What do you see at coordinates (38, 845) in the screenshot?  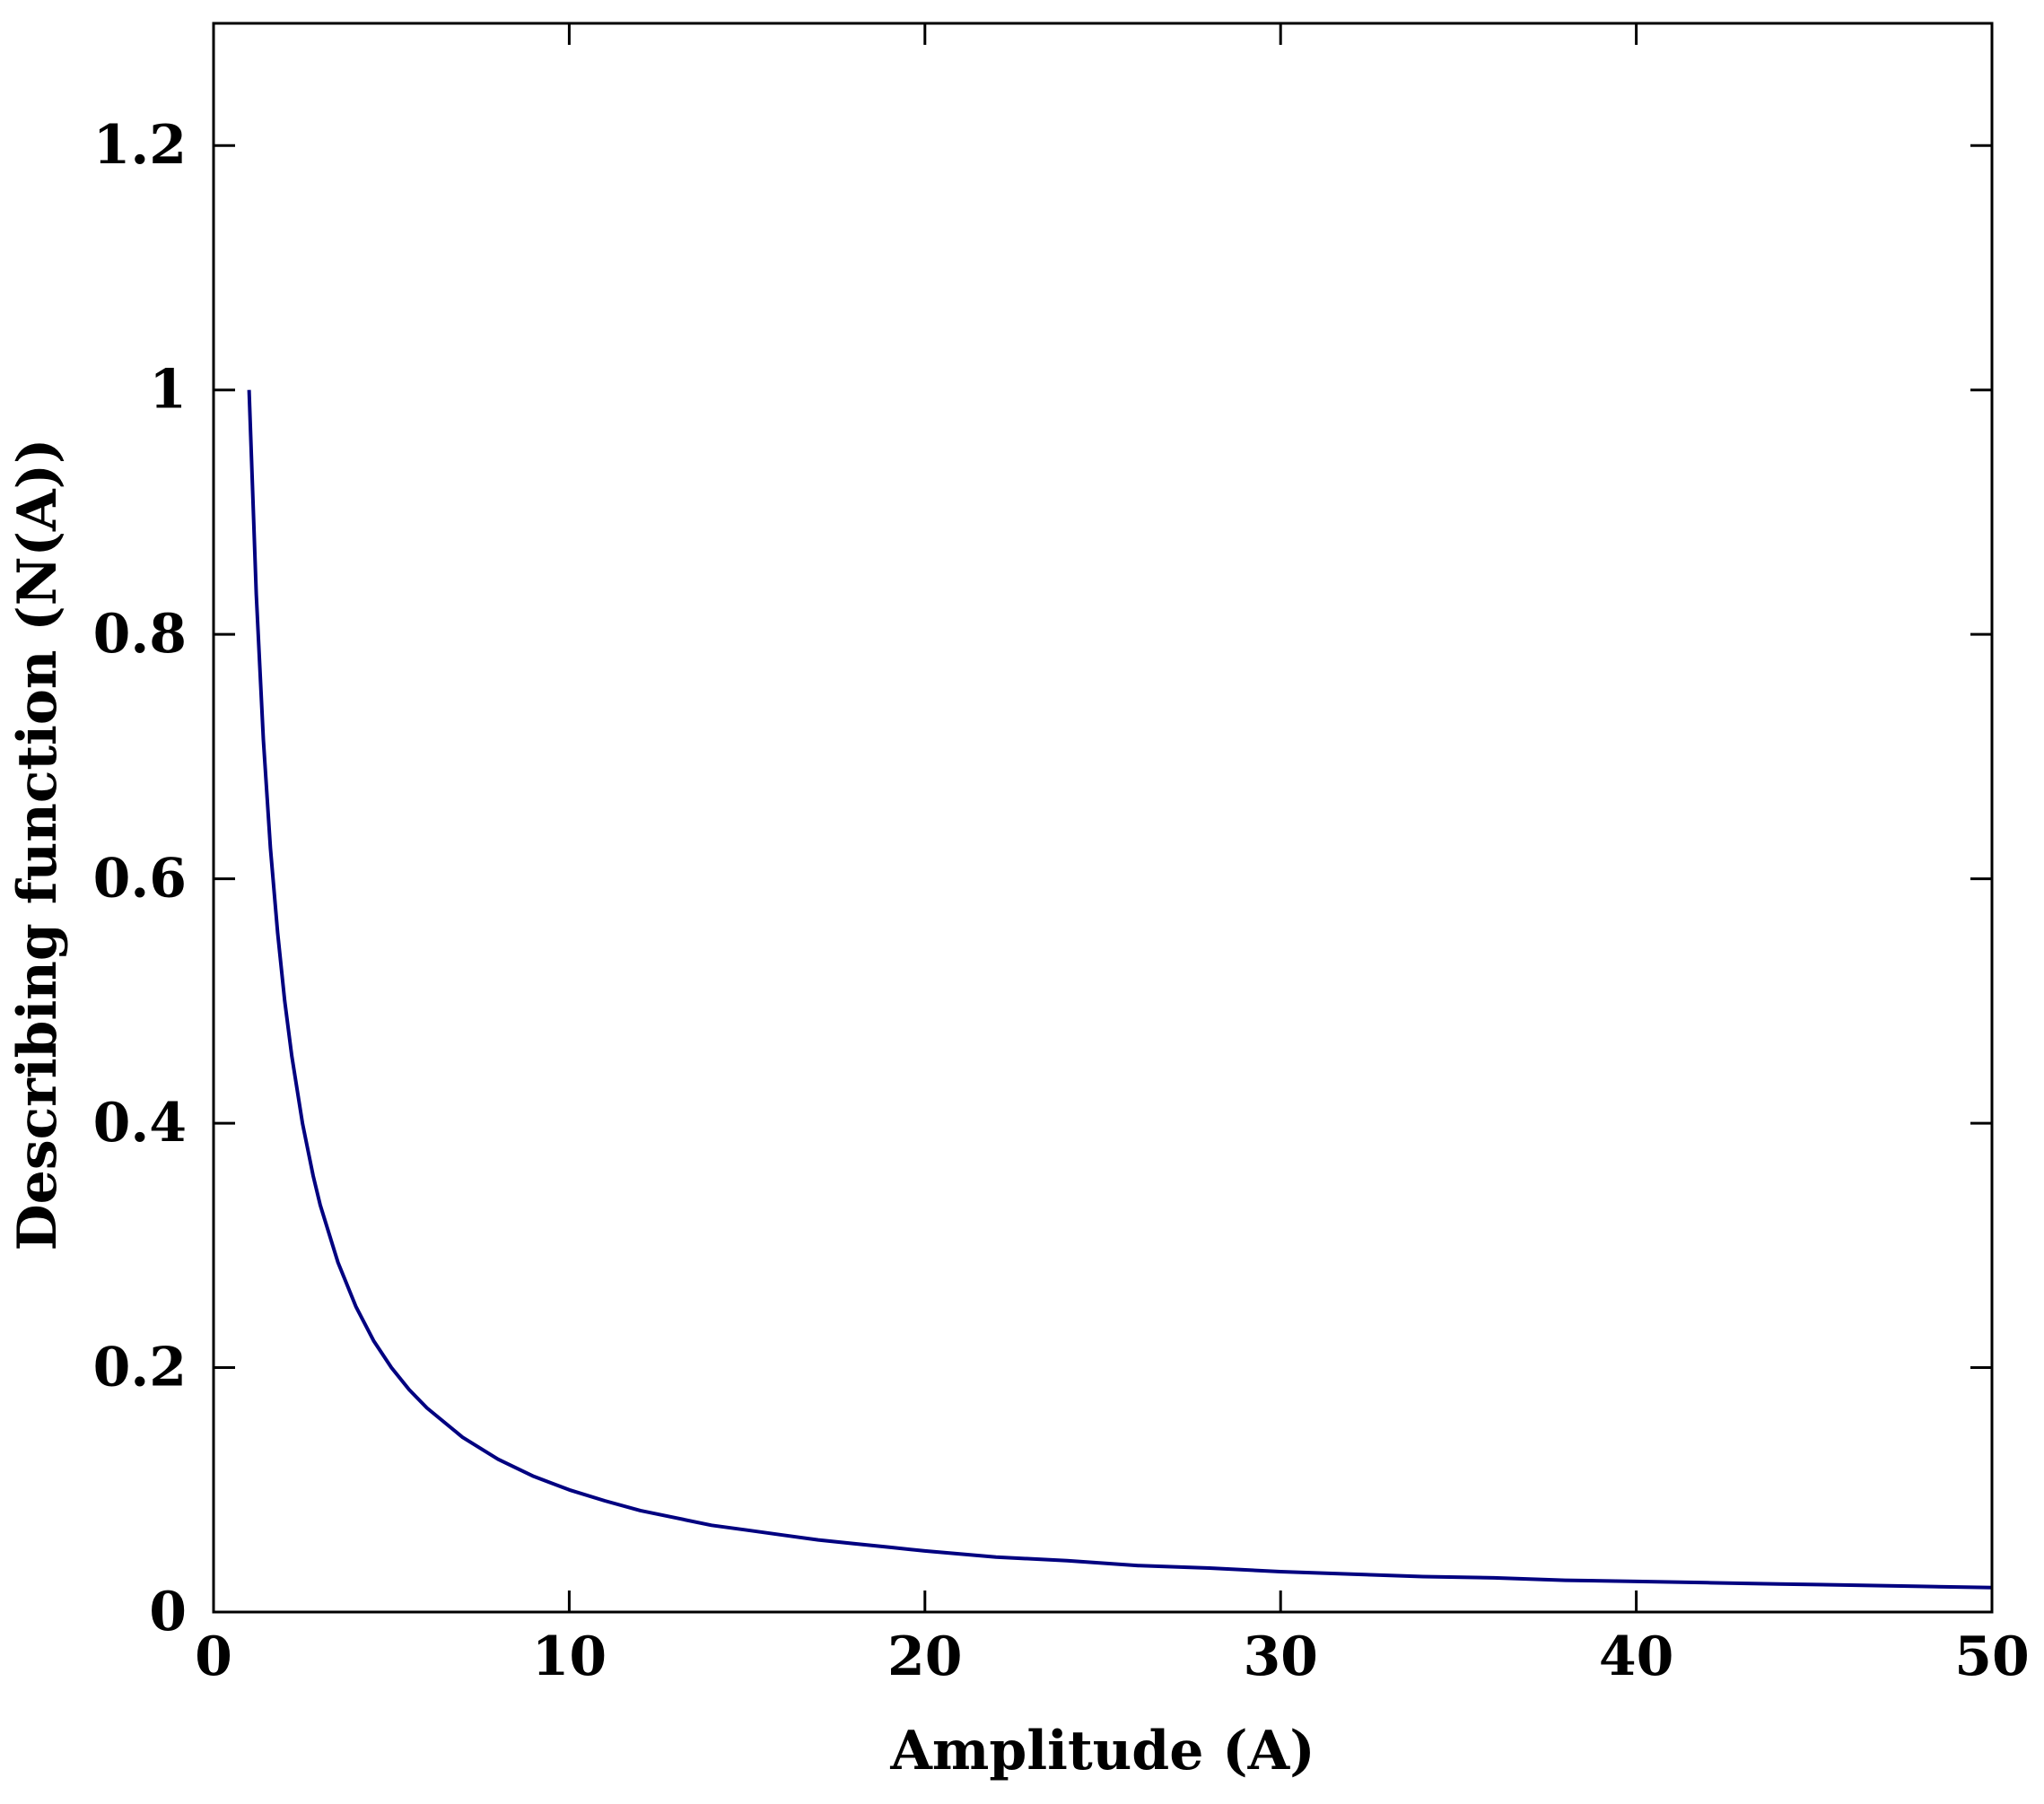 I see `y-axis-label: Describing function (N(A))` at bounding box center [38, 845].